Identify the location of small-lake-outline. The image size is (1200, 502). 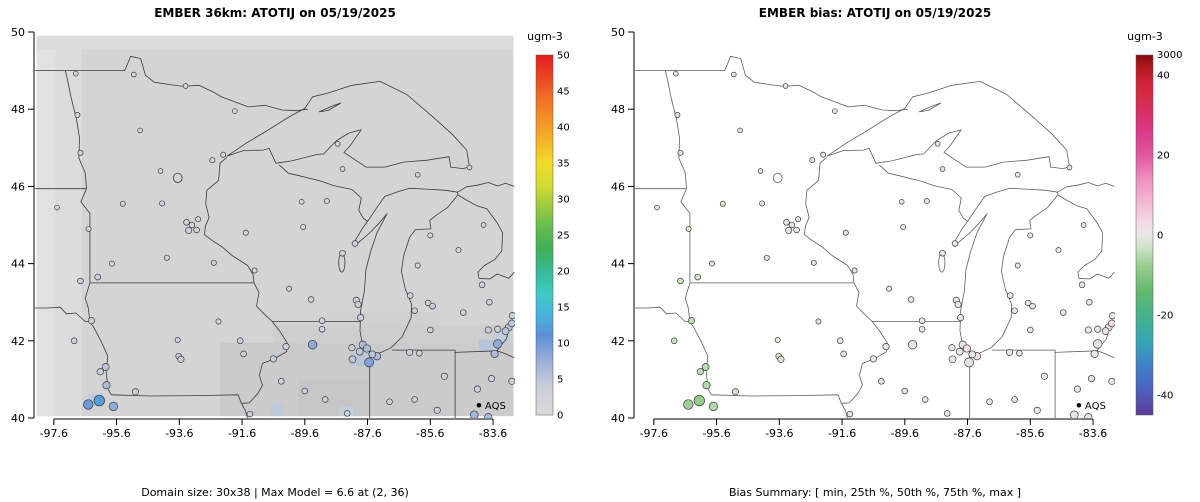
(777, 177).